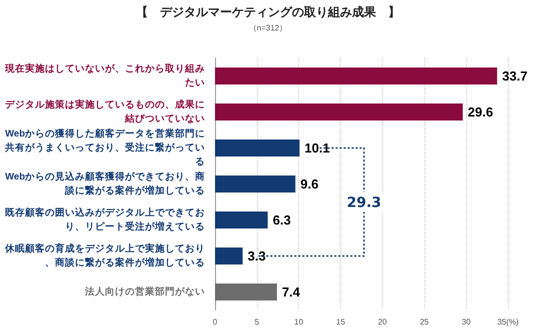 This screenshot has width=536, height=332. I want to click on annotation: 29.3, so click(364, 203).